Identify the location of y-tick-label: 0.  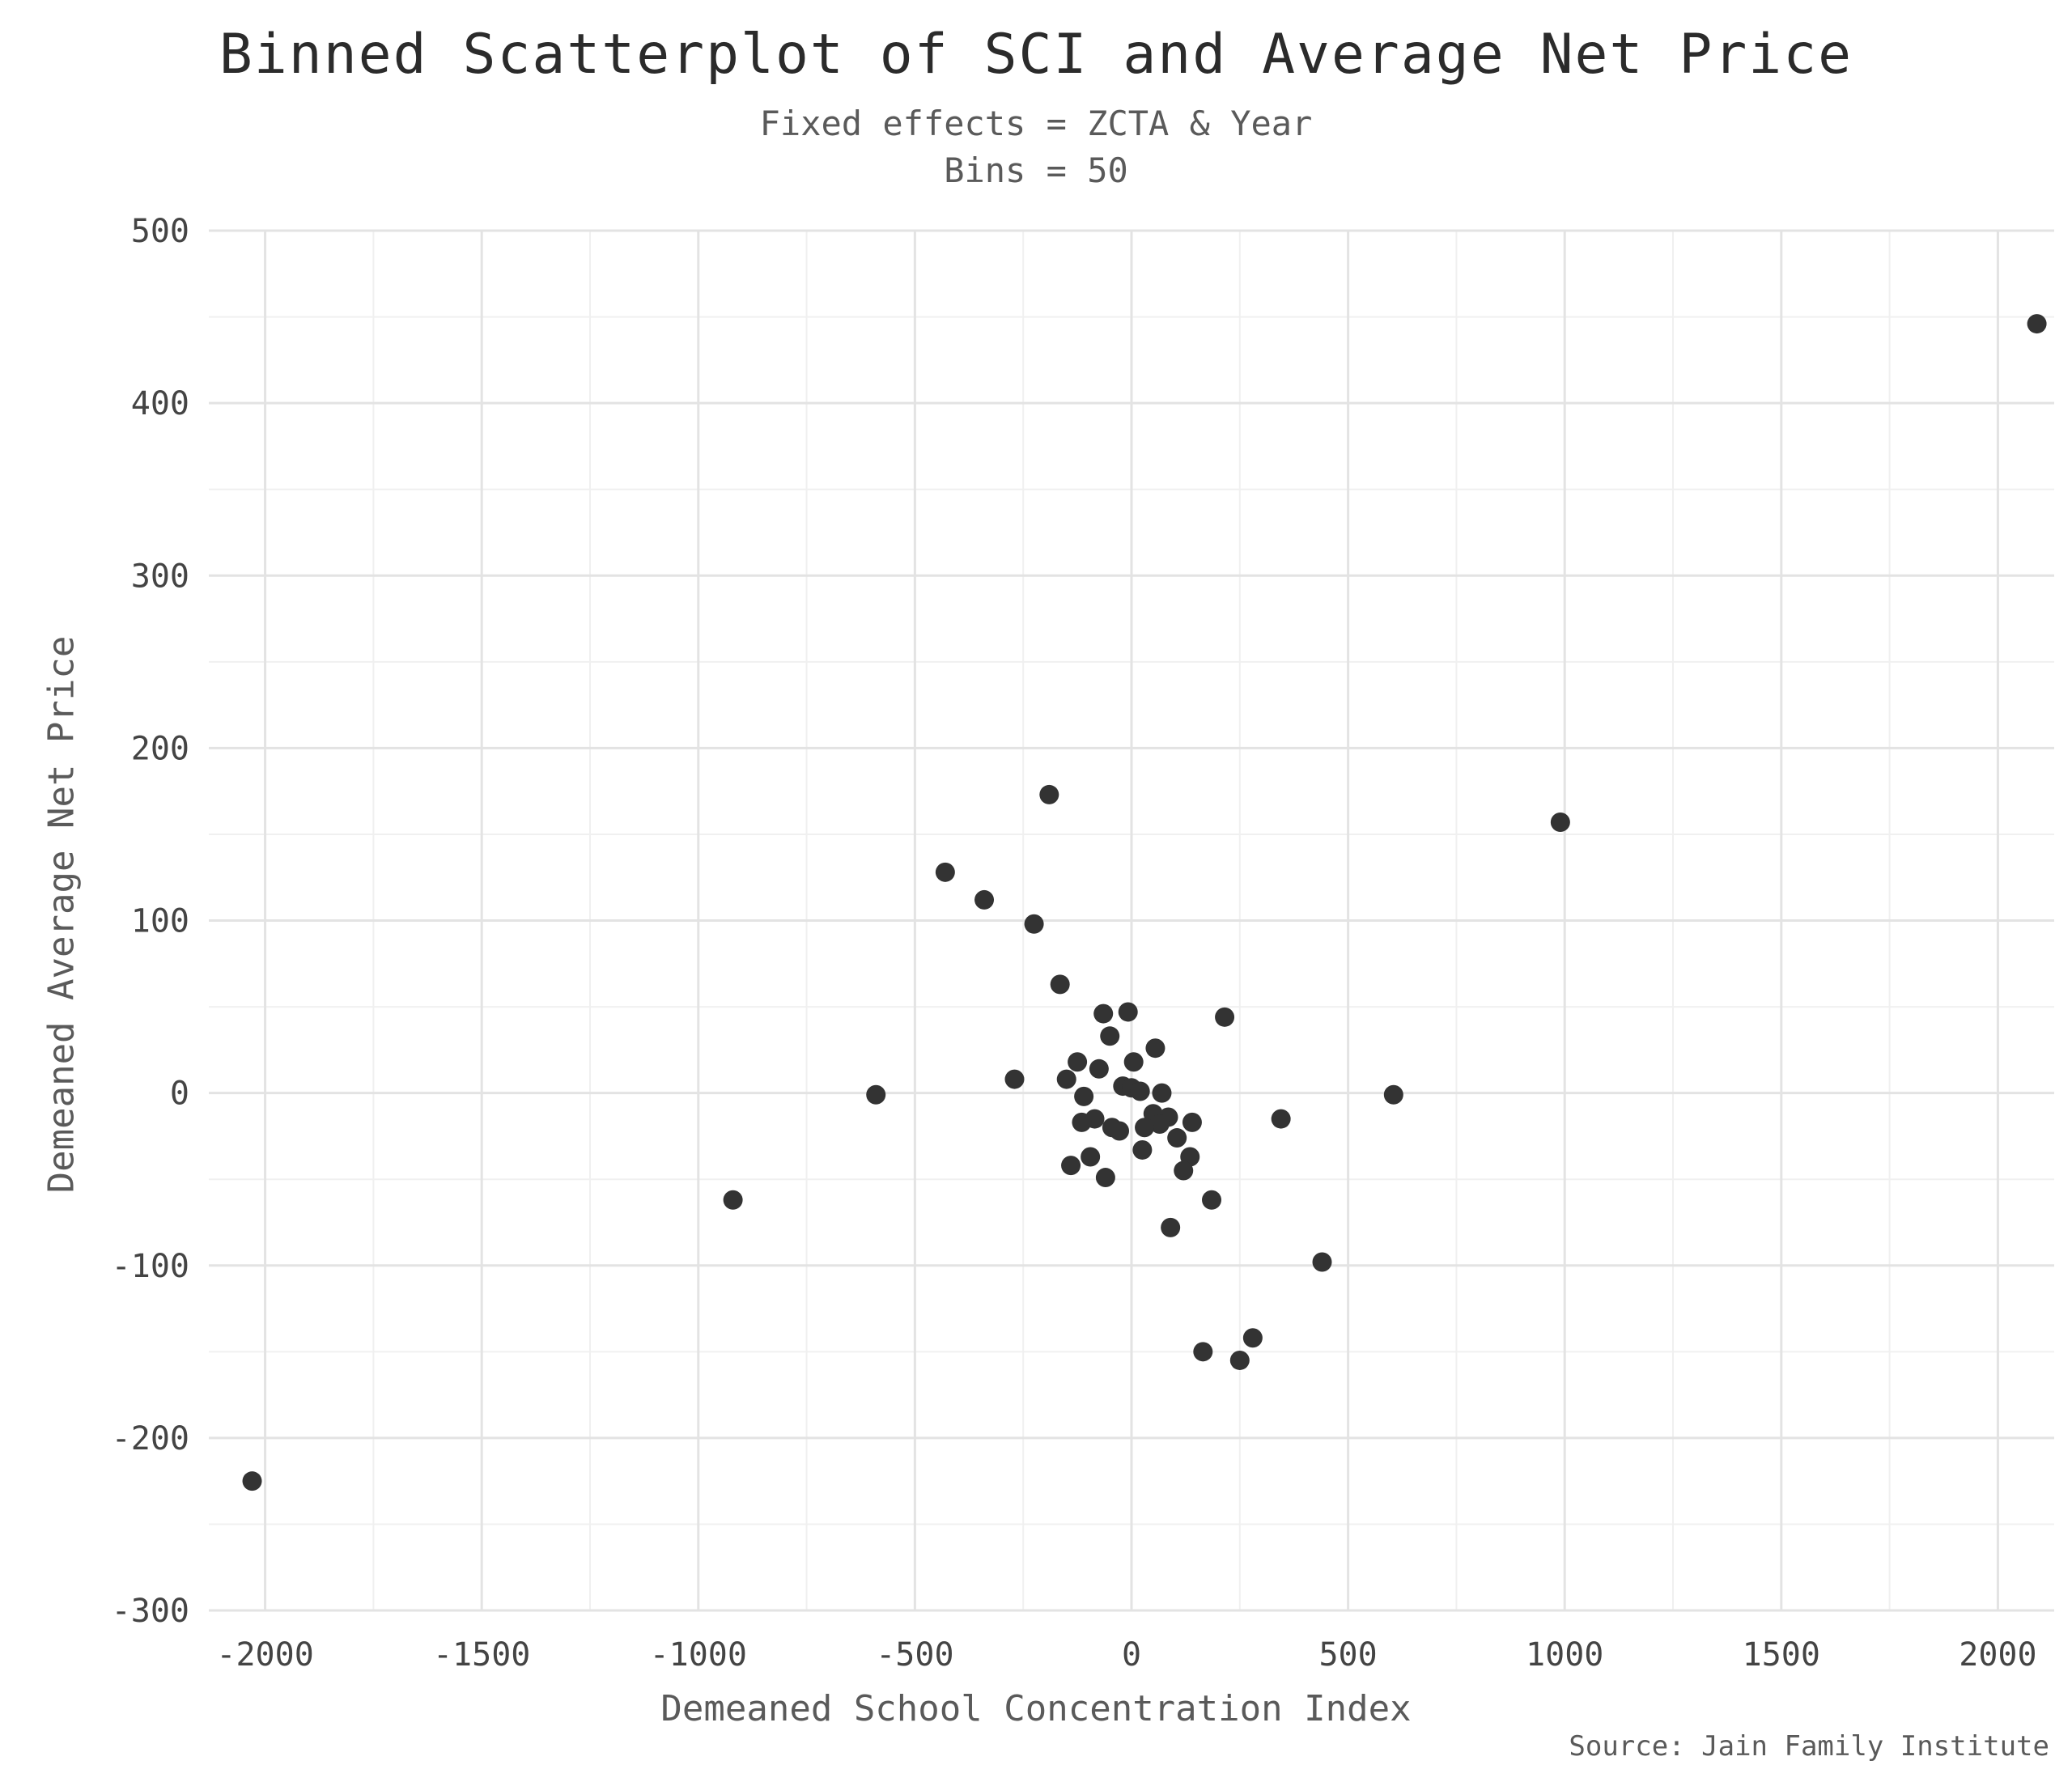
(179, 1094).